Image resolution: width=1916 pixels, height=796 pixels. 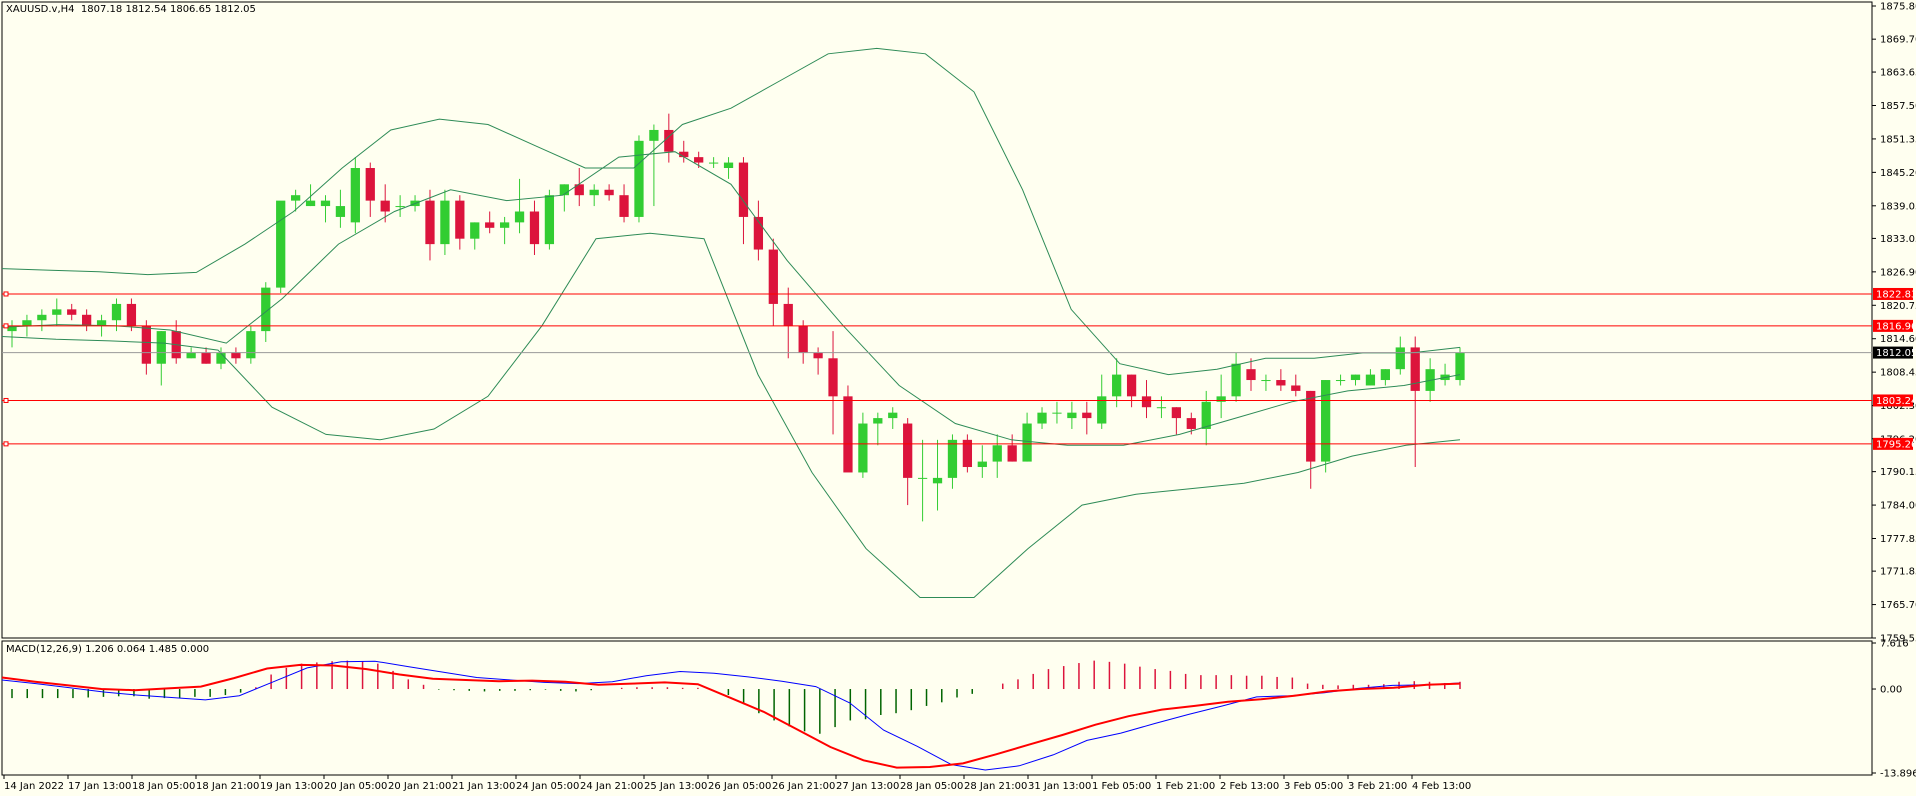 I want to click on time-label: 1 Feb 21:00, so click(x=1185, y=786).